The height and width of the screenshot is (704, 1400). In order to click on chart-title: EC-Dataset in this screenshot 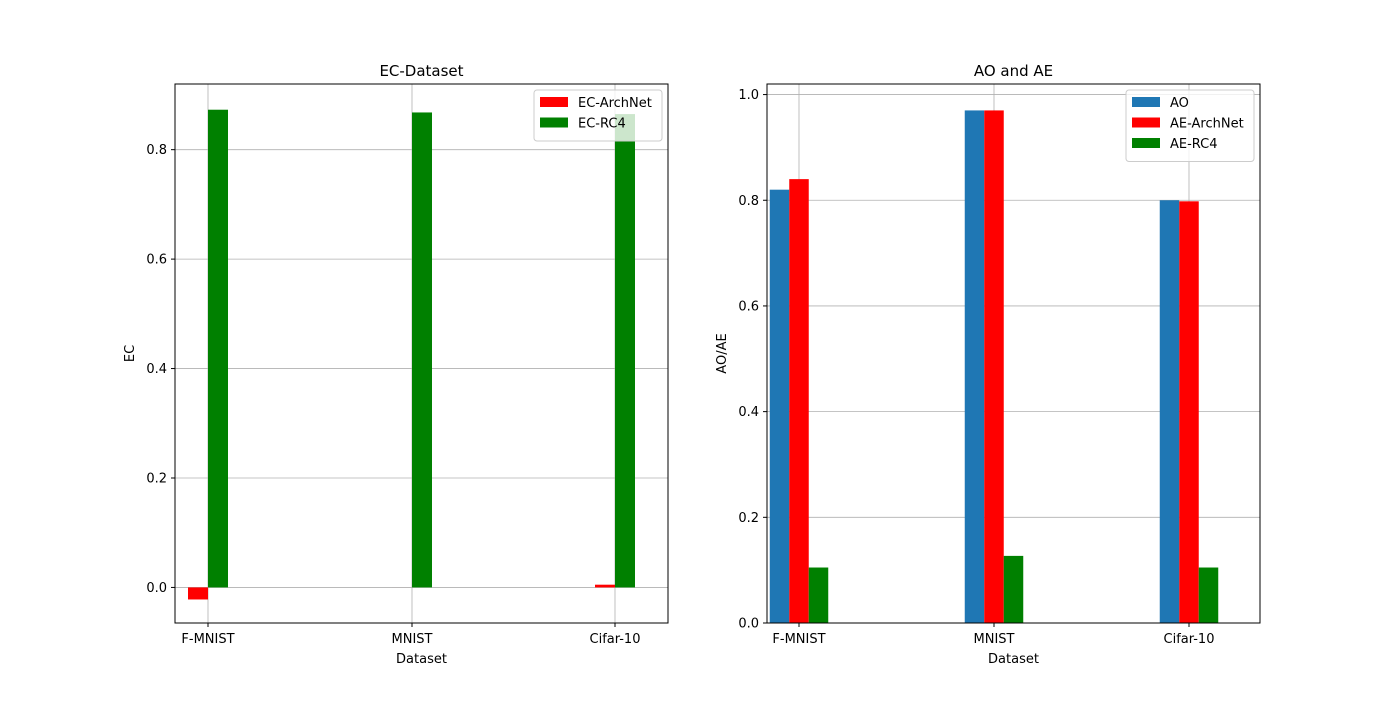, I will do `click(421, 71)`.